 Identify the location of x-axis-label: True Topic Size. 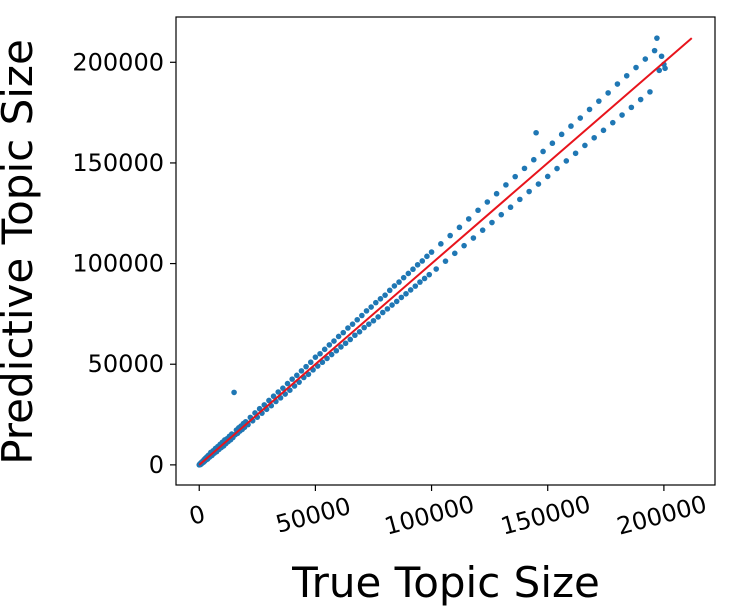
(445, 582).